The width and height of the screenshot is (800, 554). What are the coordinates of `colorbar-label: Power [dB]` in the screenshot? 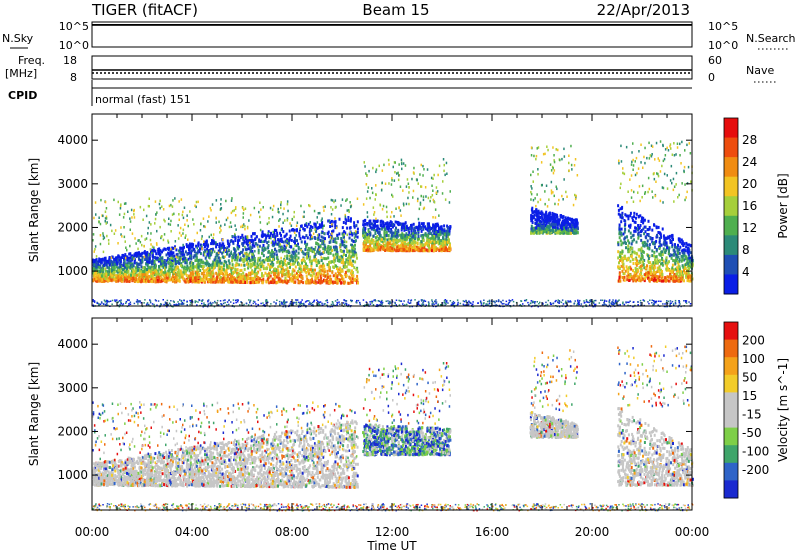 It's located at (783, 205).